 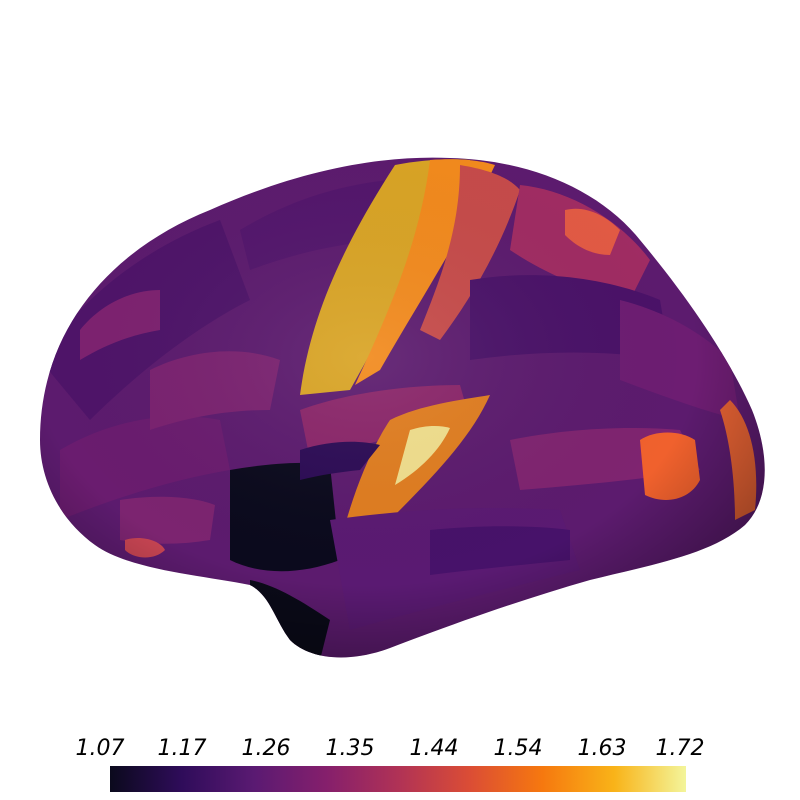 I want to click on colorbar-tick-label: 1.63, so click(x=602, y=748).